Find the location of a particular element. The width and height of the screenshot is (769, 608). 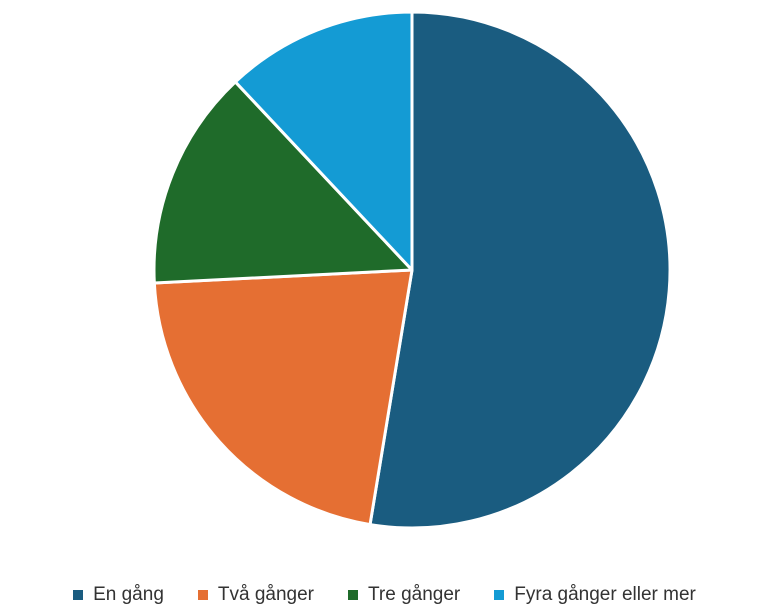

legend-item-tre-ganger: Tre gånger is located at coordinates (404, 595).